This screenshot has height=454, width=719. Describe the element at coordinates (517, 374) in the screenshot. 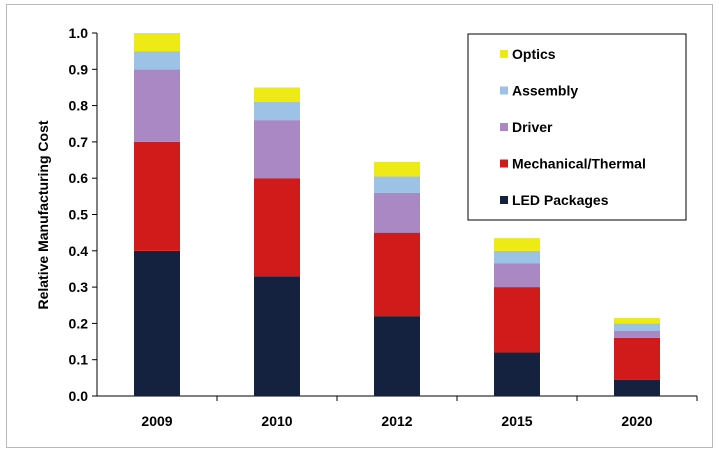

I see `bar-segment-led-packages-2015` at that location.